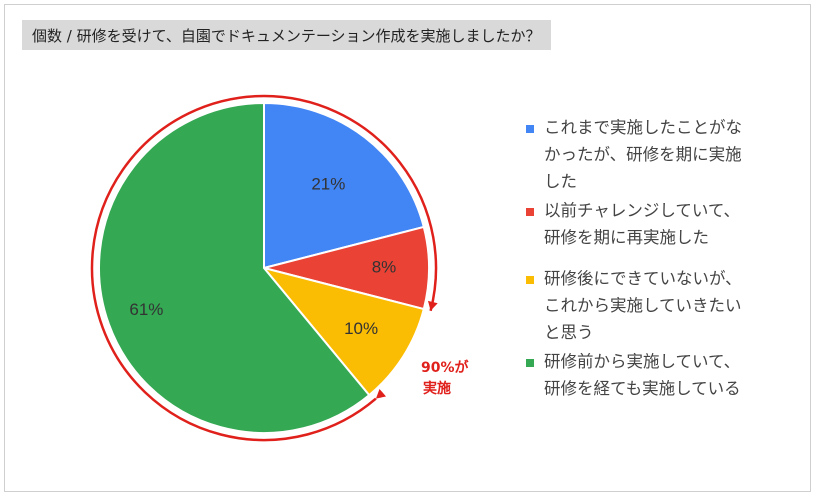 The width and height of the screenshot is (817, 498). I want to click on legend-item-3: 研修後にできていないが、 これから実施していきたい と思う, so click(655, 305).